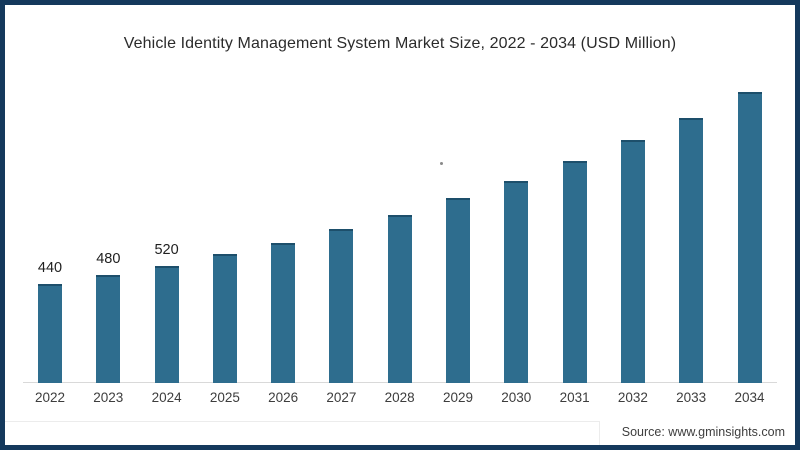  What do you see at coordinates (283, 397) in the screenshot?
I see `x-tick-2026: 2026` at bounding box center [283, 397].